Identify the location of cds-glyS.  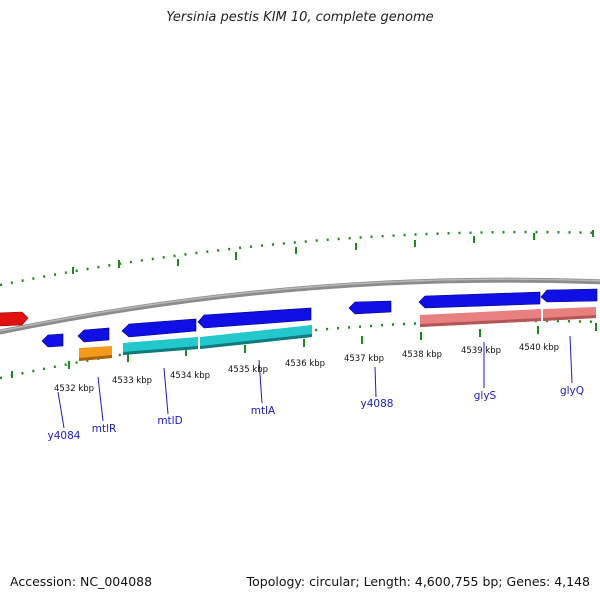
(479, 300).